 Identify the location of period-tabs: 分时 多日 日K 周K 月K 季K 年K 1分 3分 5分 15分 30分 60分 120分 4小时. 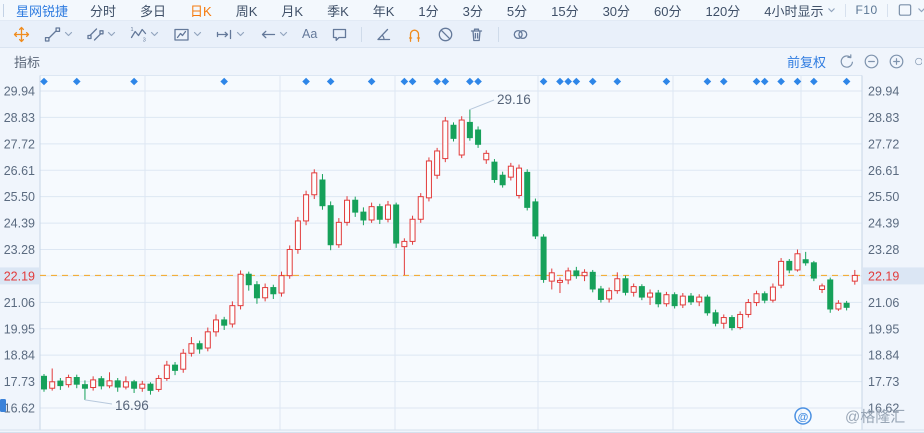
(443, 10).